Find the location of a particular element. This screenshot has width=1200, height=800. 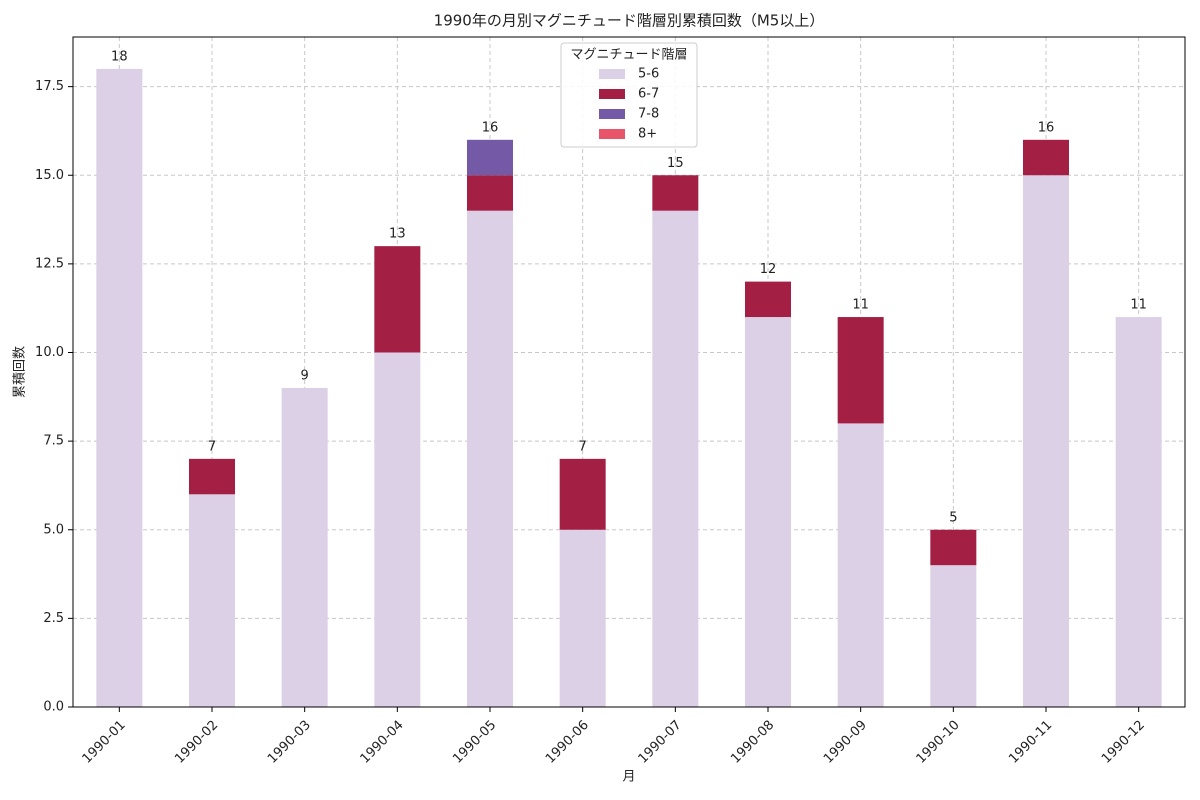

x-tick-label: 1990-03 is located at coordinates (289, 742).